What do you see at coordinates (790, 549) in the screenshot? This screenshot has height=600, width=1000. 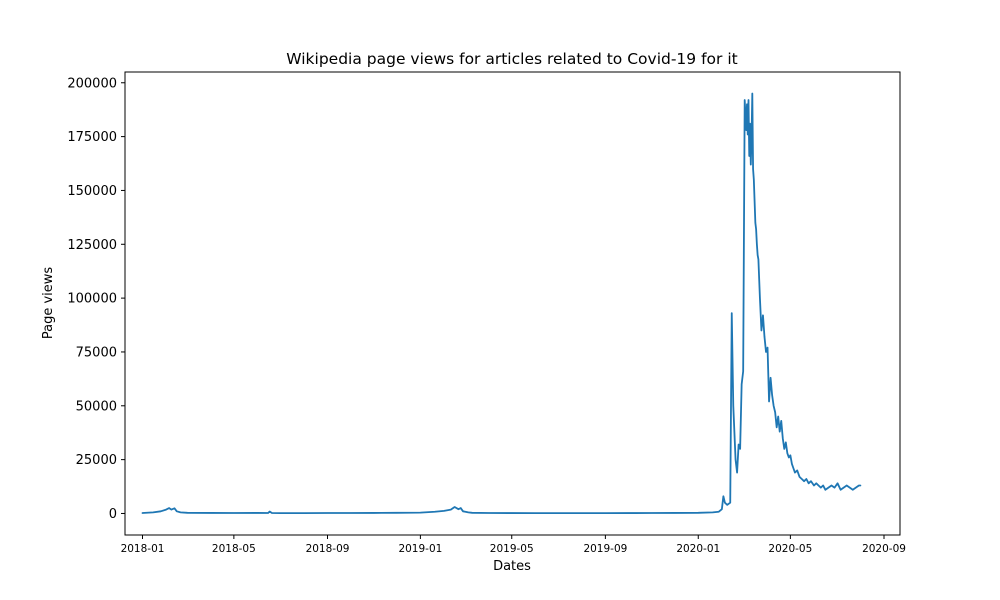 I see `x-tick-label: 2020-05` at bounding box center [790, 549].